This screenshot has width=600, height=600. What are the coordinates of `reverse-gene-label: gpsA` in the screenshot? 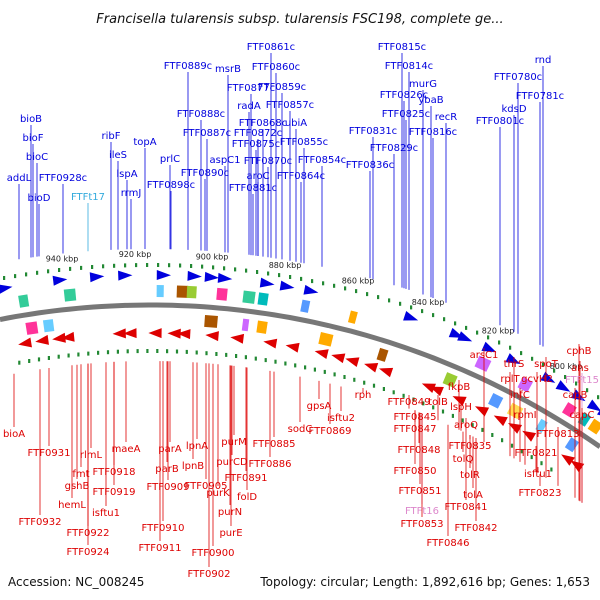 It's located at (319, 406).